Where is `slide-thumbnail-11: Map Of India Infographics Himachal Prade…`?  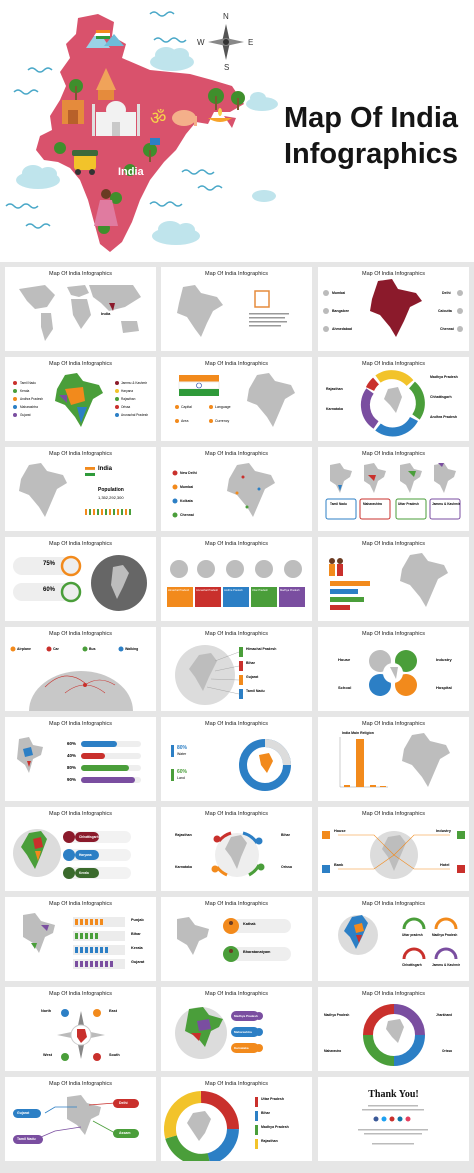
slide-thumbnail-11: Map Of India Infographics Himachal Prade… is located at coordinates (236, 579).